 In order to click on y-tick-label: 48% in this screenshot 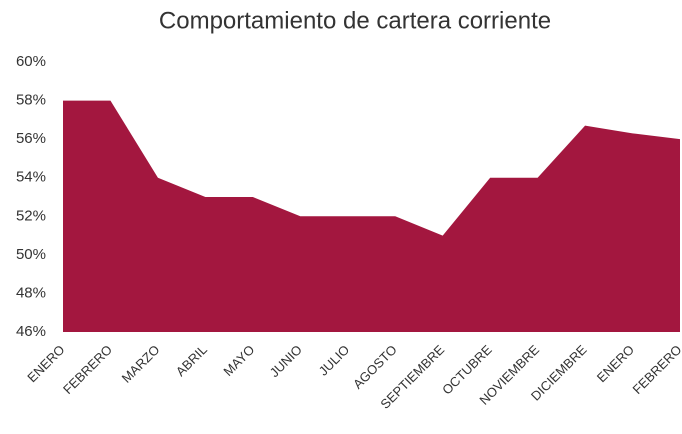, I will do `click(31, 292)`.